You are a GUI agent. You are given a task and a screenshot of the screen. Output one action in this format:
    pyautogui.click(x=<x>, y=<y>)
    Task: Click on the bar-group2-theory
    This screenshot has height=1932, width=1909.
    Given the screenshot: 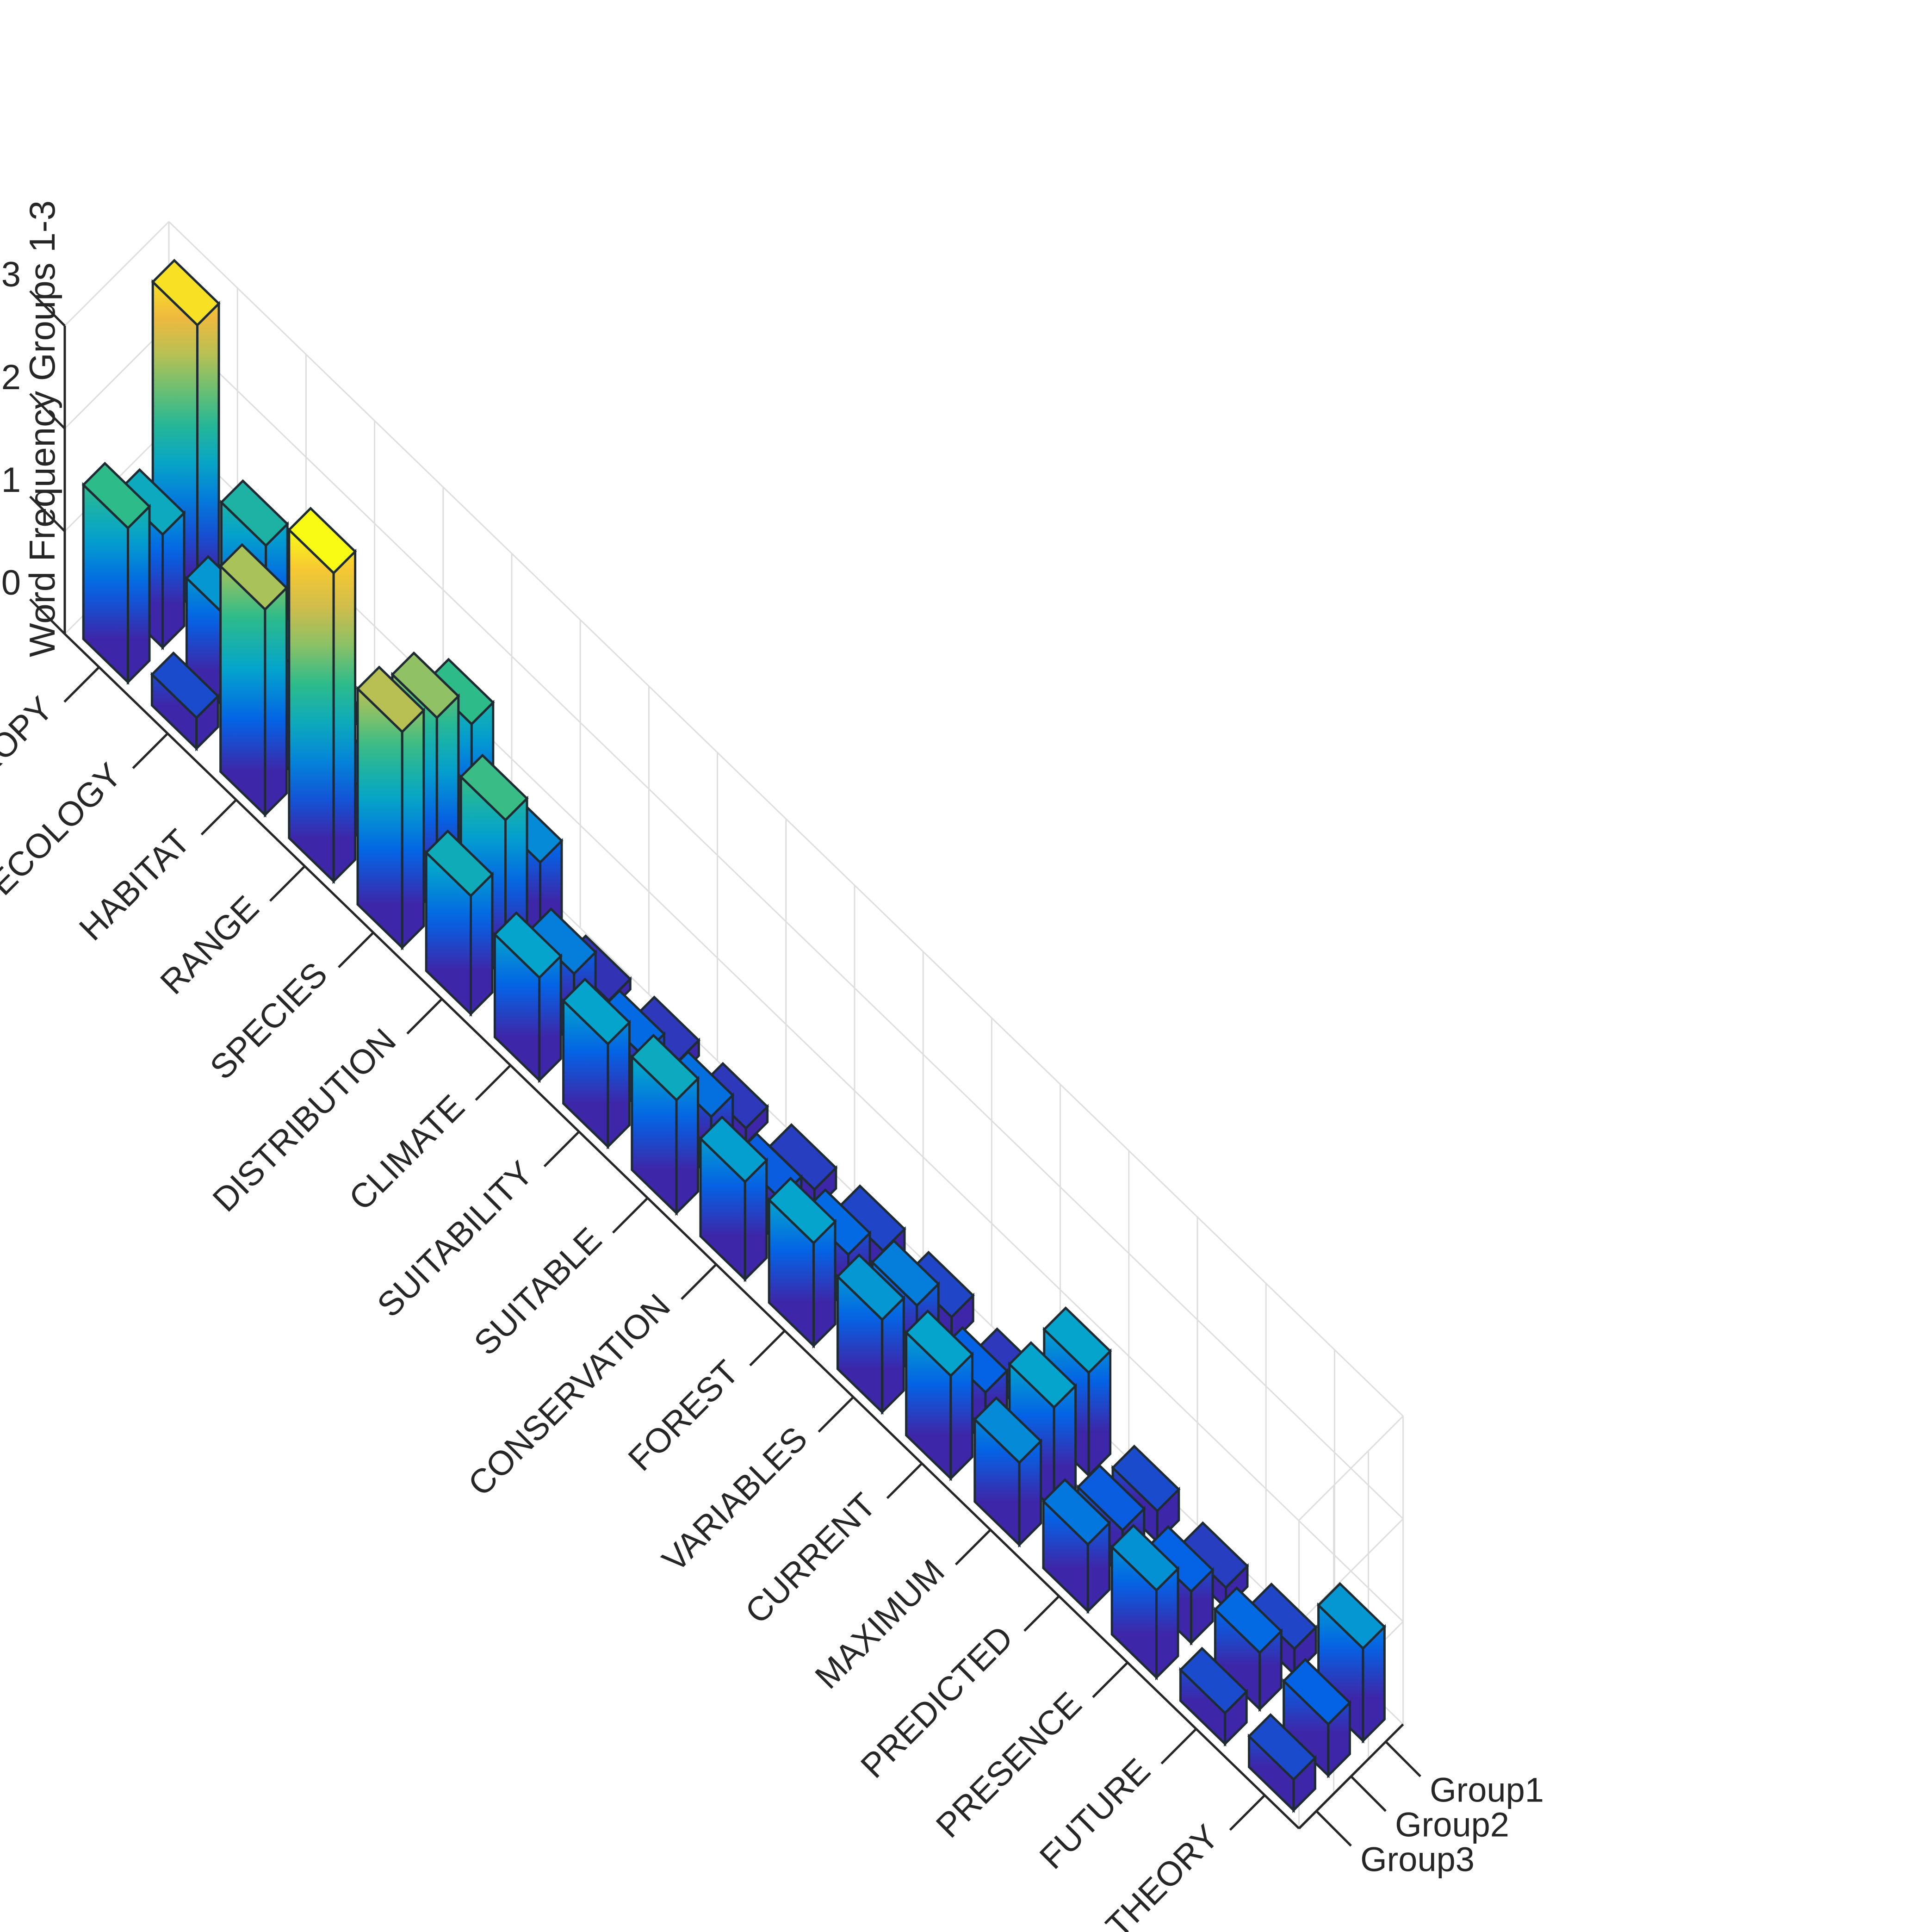 What is the action you would take?
    pyautogui.click(x=1316, y=1718)
    